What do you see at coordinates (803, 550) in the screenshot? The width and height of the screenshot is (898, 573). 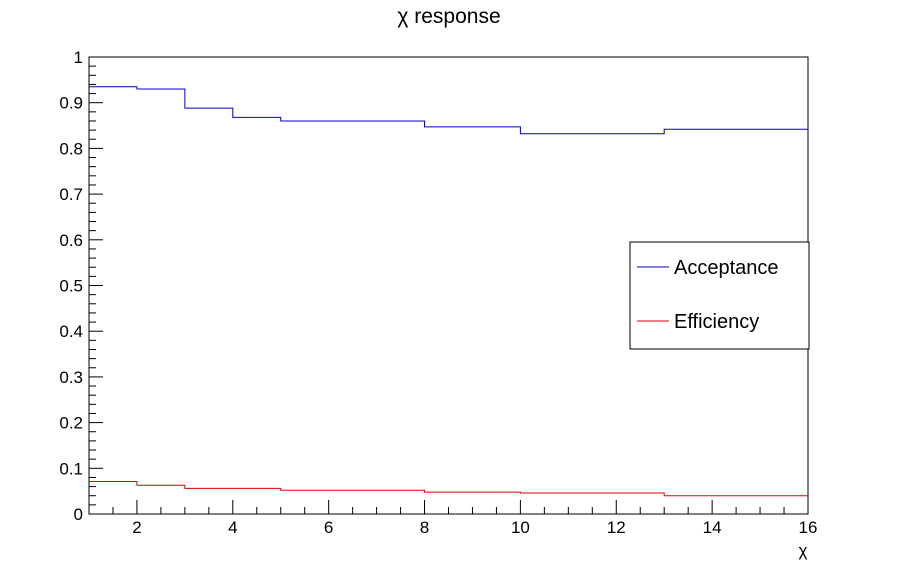 I see `x-axis-label: χ` at bounding box center [803, 550].